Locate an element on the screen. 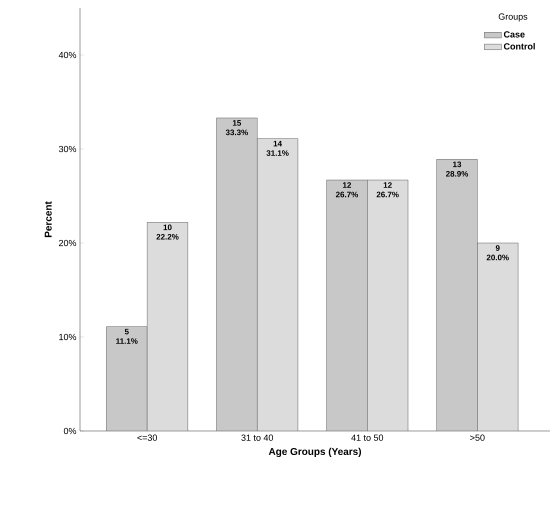 Image resolution: width=557 pixels, height=511 pixels. y-tick-label: 20% is located at coordinates (67, 243).